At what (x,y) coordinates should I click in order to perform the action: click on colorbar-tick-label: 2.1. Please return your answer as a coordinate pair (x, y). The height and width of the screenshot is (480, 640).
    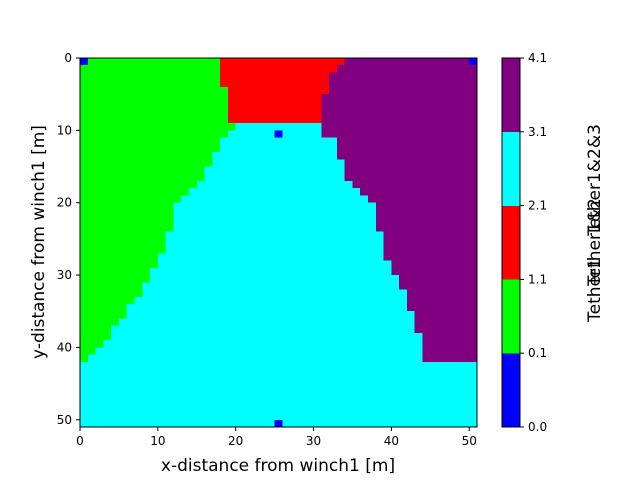
    Looking at the image, I should click on (537, 206).